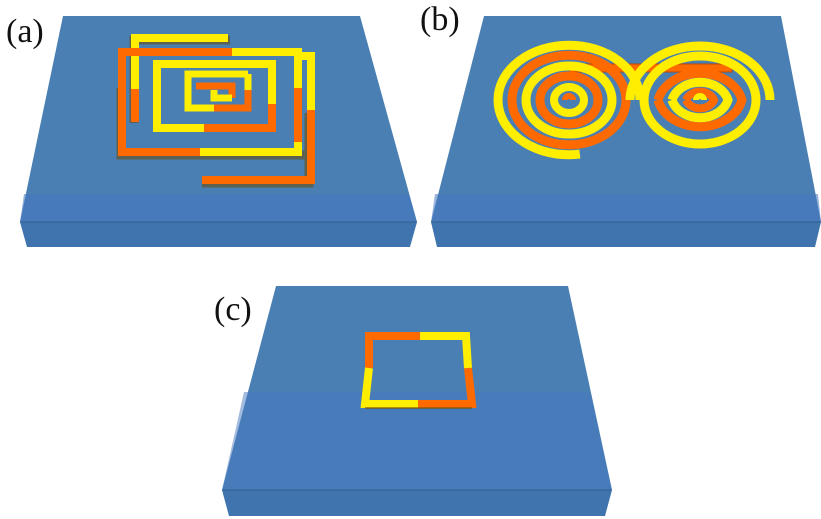  What do you see at coordinates (179, 61) in the screenshot?
I see `spiral-arm-yellow` at bounding box center [179, 61].